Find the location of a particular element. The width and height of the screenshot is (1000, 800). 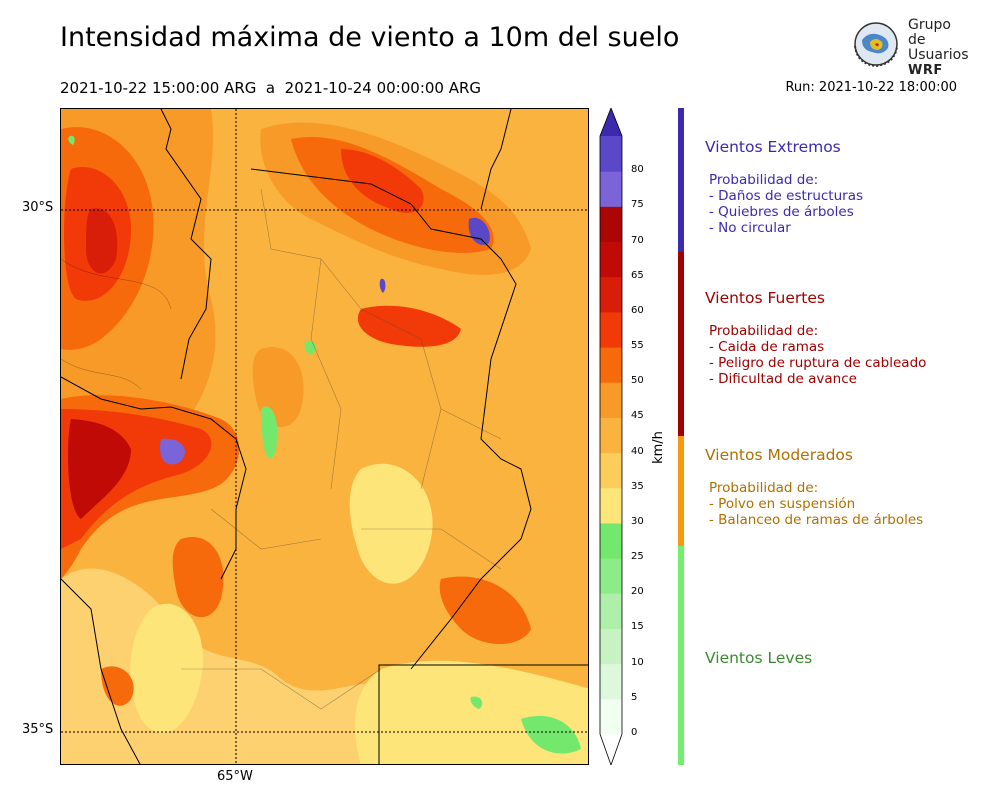

category-line: - Quiebres de árboles is located at coordinates (781, 212).